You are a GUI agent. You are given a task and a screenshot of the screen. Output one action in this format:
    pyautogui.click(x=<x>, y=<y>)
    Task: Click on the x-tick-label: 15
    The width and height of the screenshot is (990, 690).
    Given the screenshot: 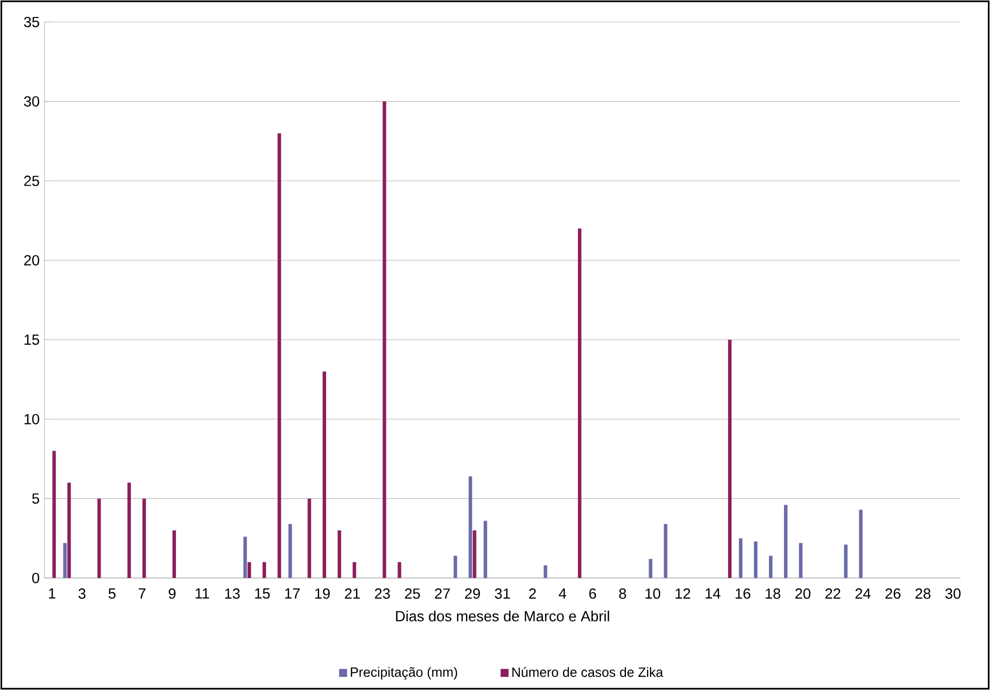 What is the action you would take?
    pyautogui.click(x=262, y=593)
    